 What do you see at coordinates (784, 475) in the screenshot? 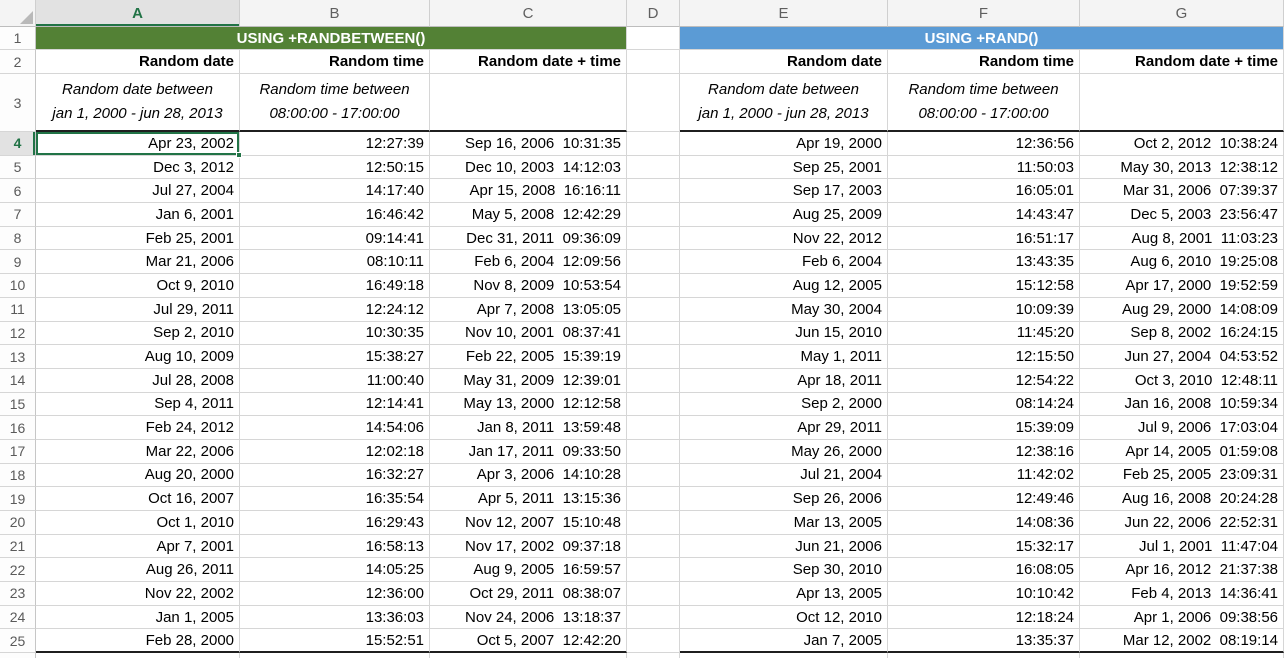
I see `cell-random-date-right: Jul 21, 2004` at bounding box center [784, 475].